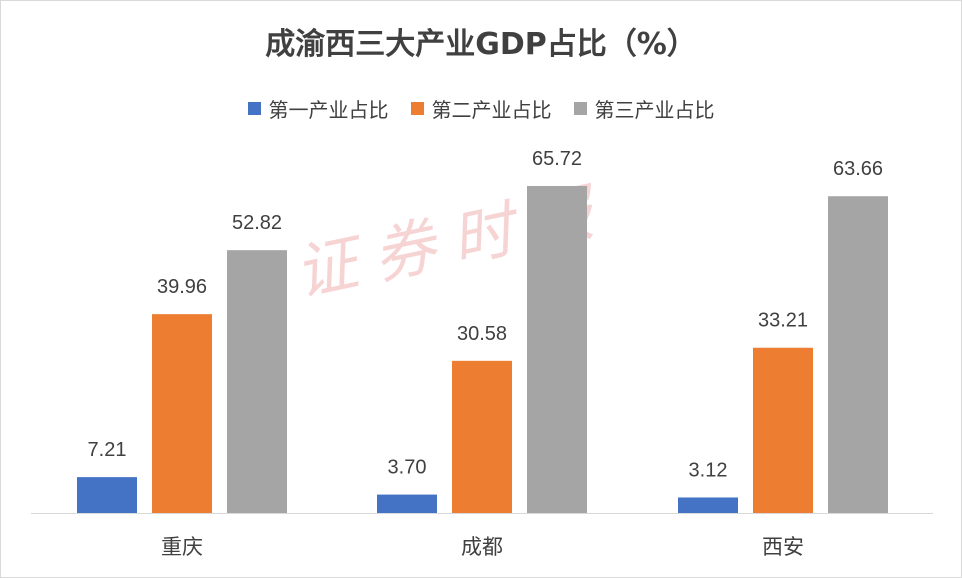  Describe the element at coordinates (482, 547) in the screenshot. I see `x-tick-label: 成都` at that location.